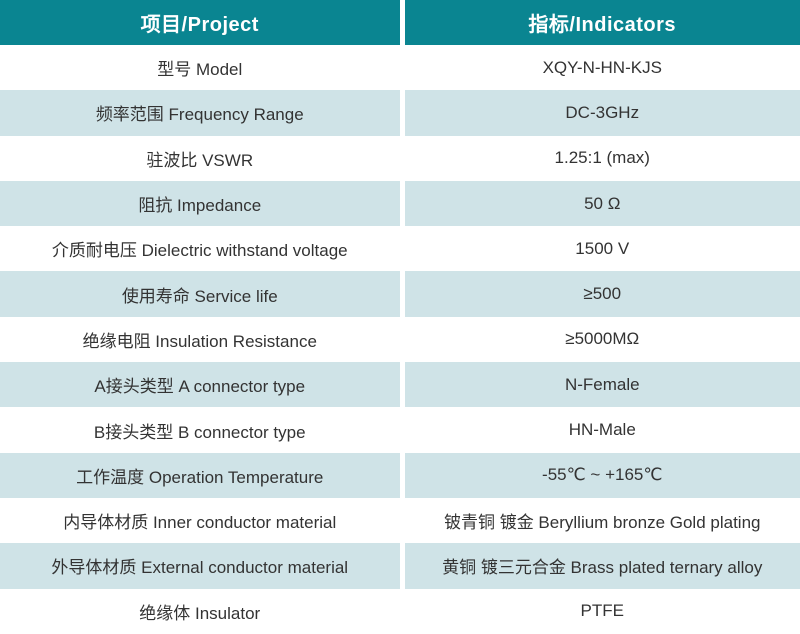  Describe the element at coordinates (601, 339) in the screenshot. I see `indicator-cell: ≥5000MΩ` at that location.